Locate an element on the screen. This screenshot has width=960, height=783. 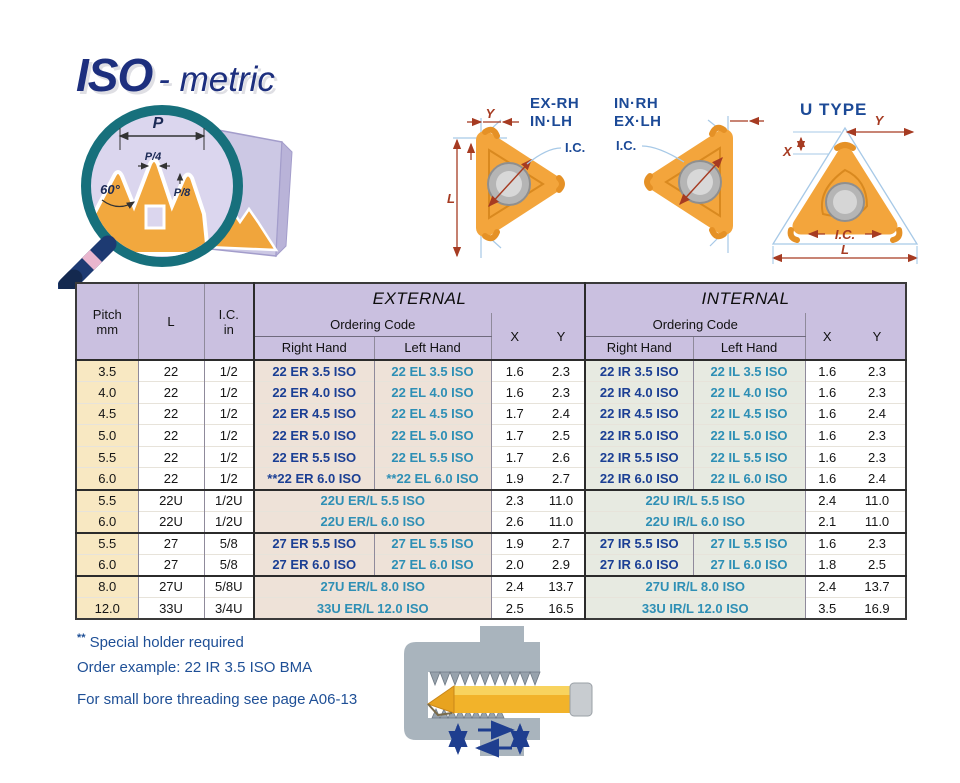
cell-pitch: 12.0 is located at coordinates (107, 608).